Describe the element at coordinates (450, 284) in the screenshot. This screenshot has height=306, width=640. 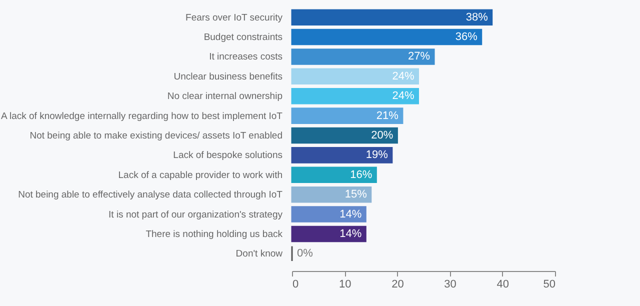
I see `x-tick-label: 30` at that location.